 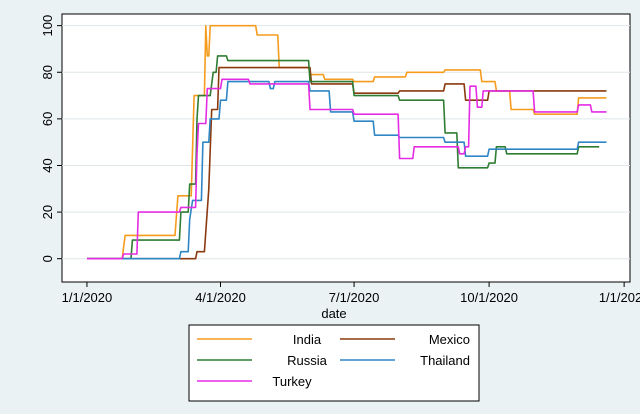 What do you see at coordinates (254, 381) in the screenshot?
I see `legend-item-turkey: Turkey` at bounding box center [254, 381].